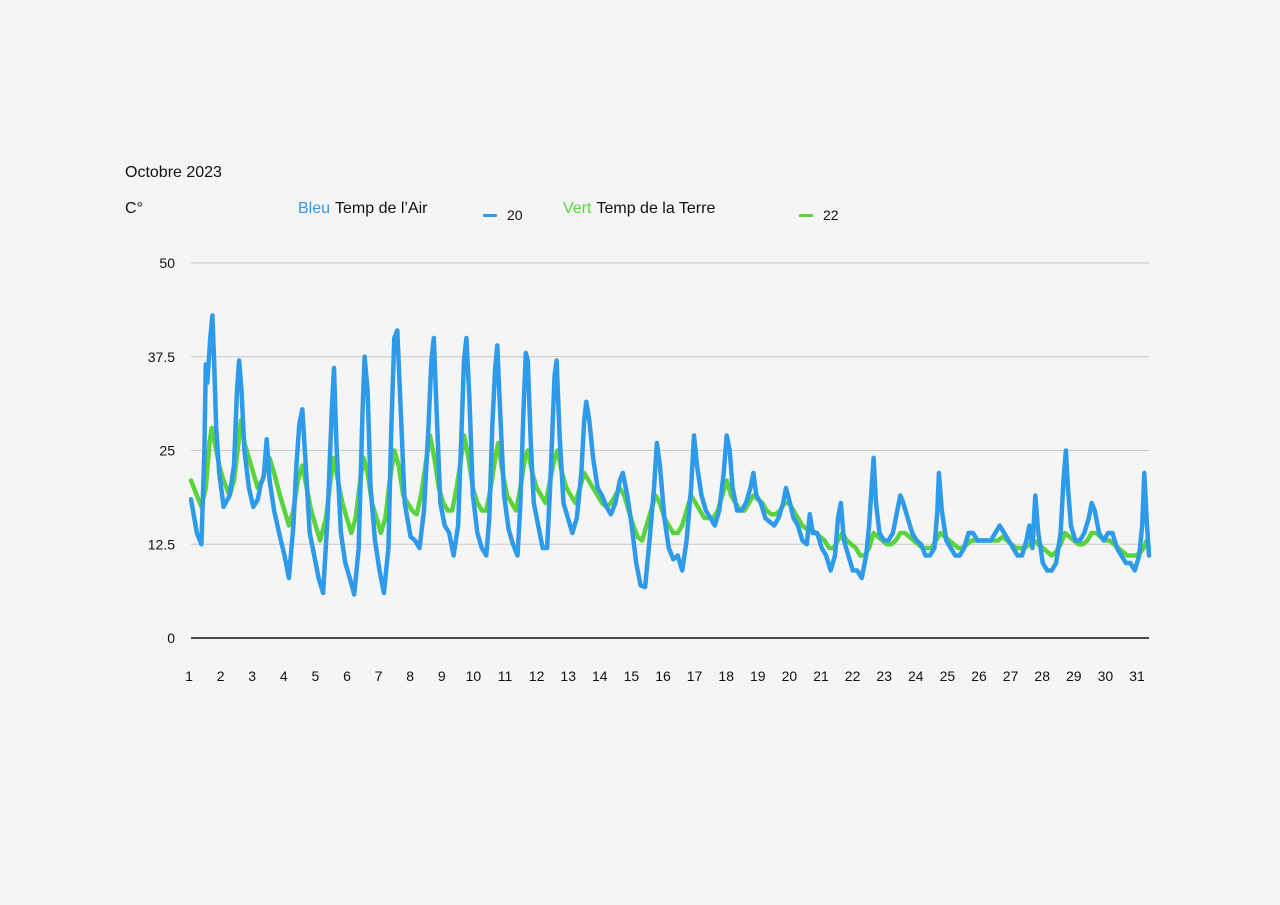  Describe the element at coordinates (819, 215) in the screenshot. I see `legend-soil-value: 22` at that location.